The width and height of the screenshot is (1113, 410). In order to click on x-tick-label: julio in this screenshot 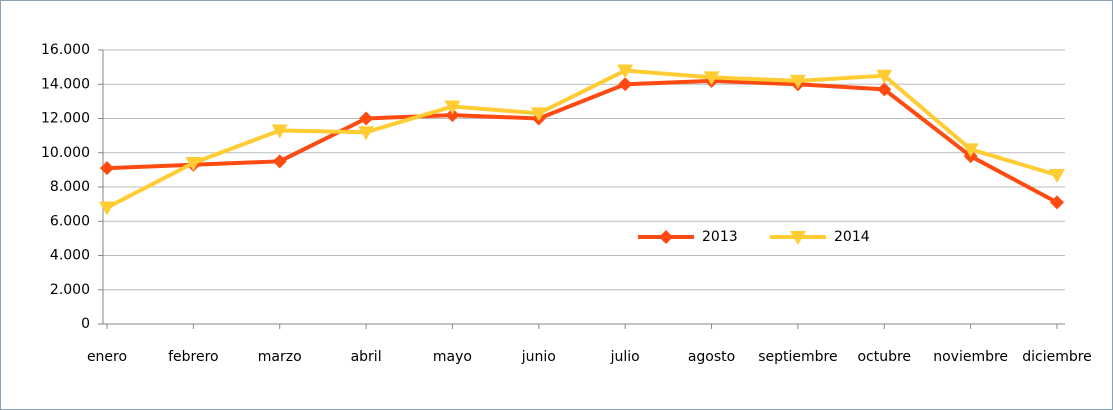, I will do `click(625, 357)`.